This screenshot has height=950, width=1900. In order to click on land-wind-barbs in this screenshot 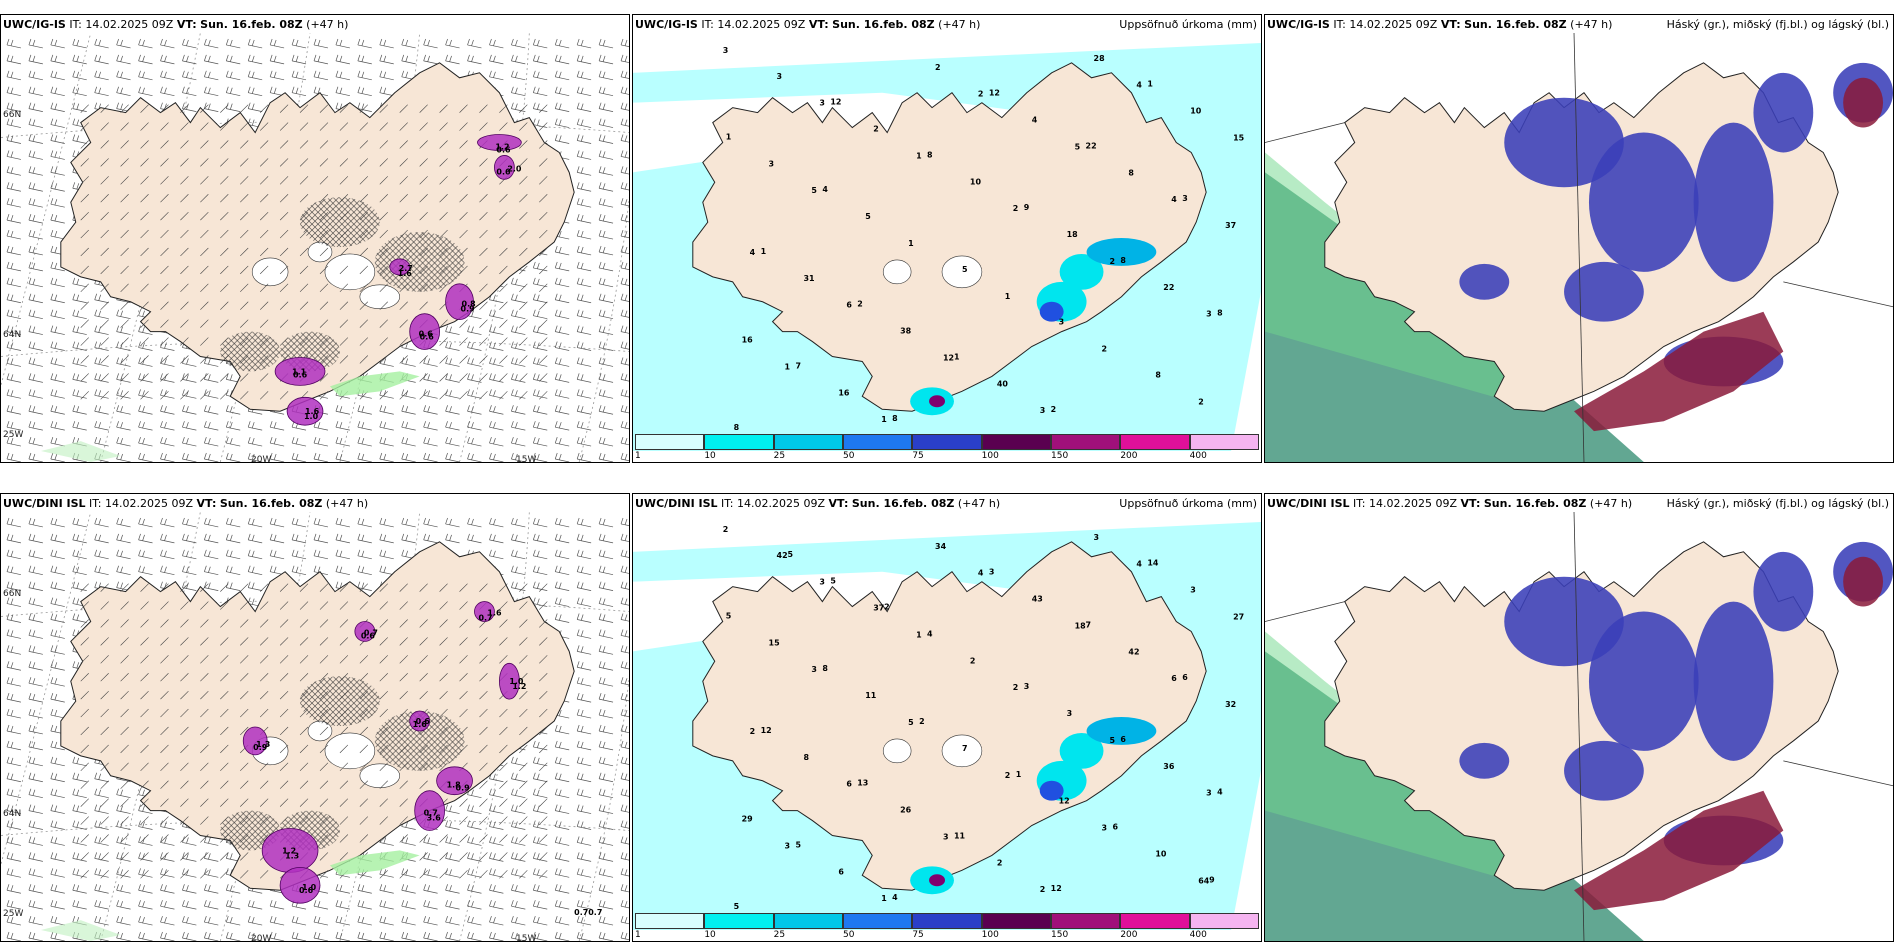, I will do `click(314, 252)`.